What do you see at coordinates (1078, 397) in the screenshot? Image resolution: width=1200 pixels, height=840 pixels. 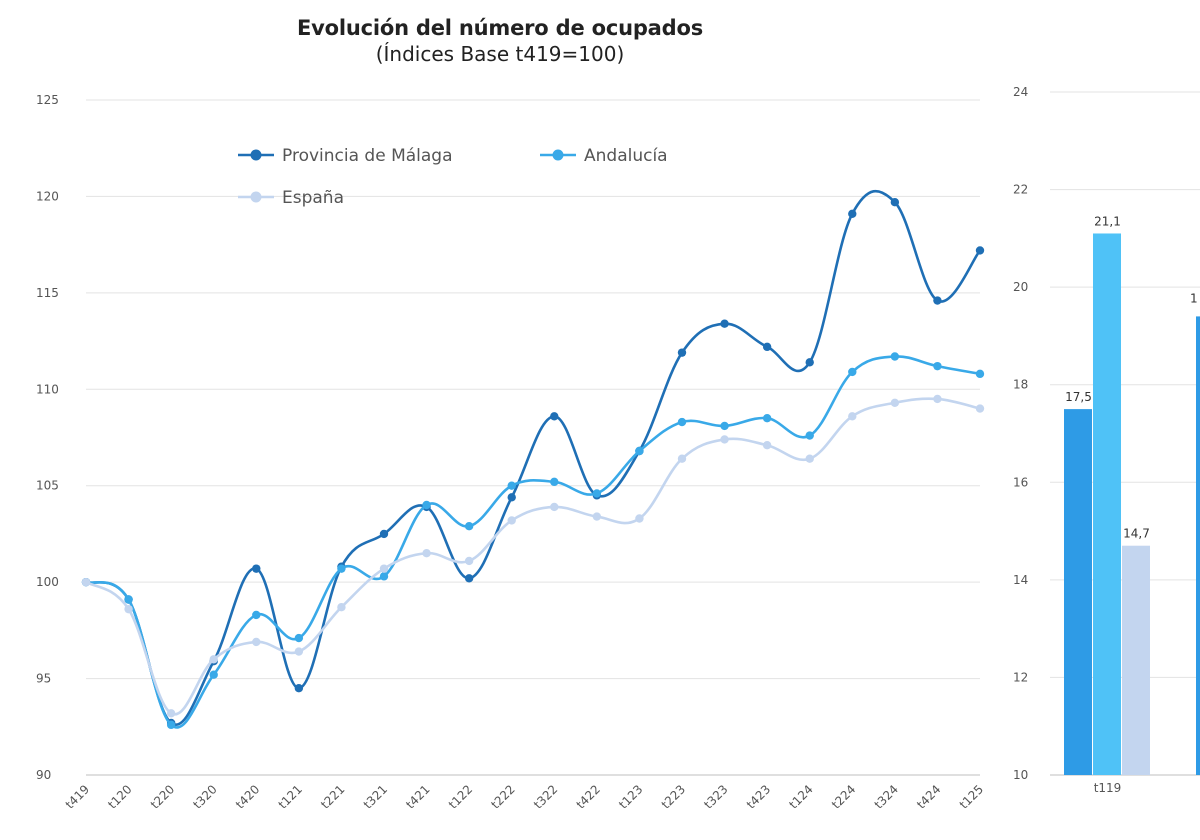 I see `bar-data-label: 17,5` at bounding box center [1078, 397].